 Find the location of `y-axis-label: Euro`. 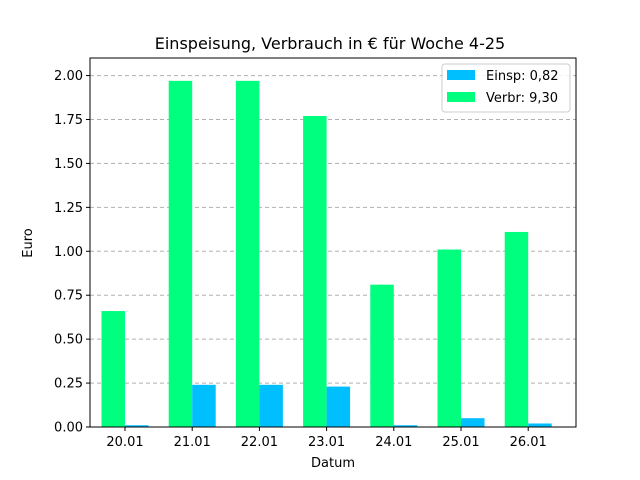

y-axis-label: Euro is located at coordinates (28, 243).